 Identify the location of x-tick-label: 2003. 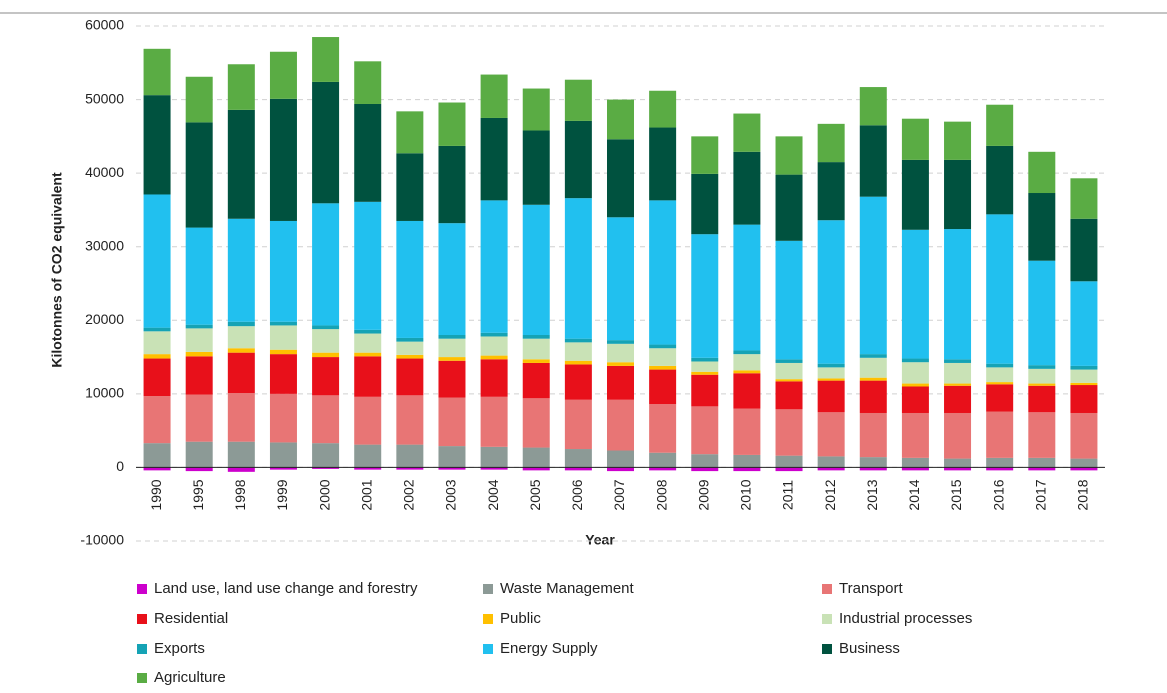
(451, 494).